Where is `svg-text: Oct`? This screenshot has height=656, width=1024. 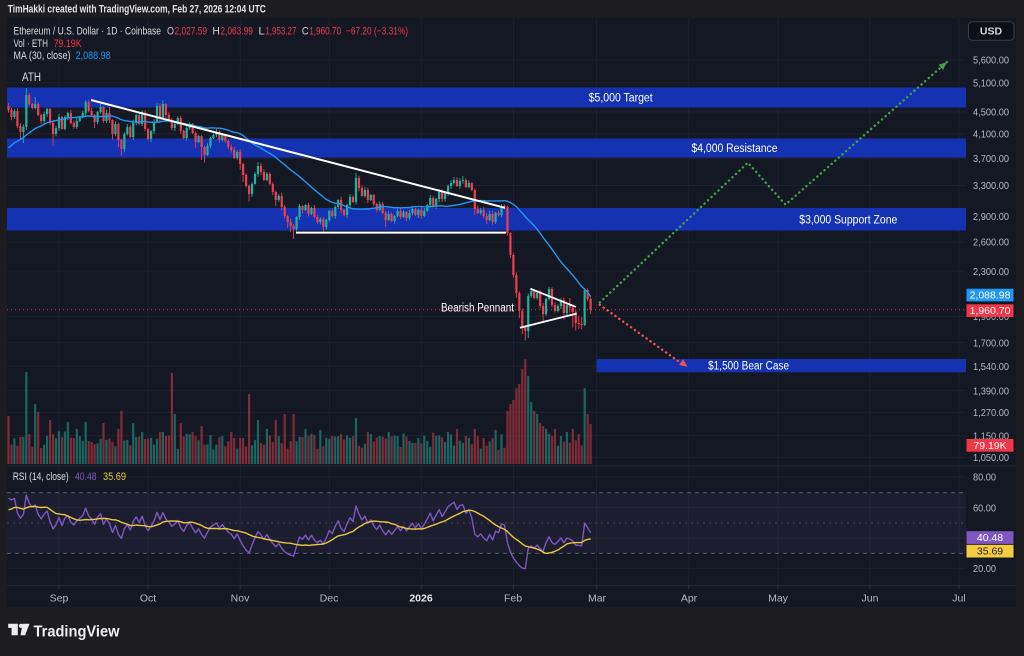 svg-text: Oct is located at coordinates (148, 599).